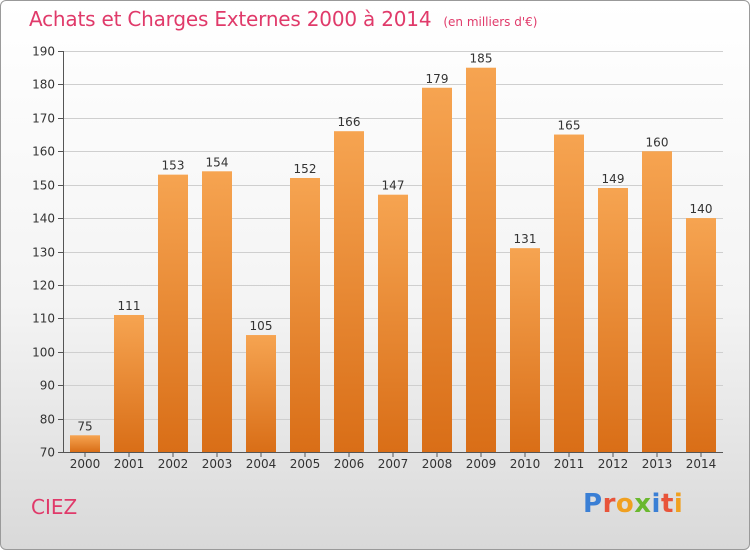 The width and height of the screenshot is (750, 550). Describe the element at coordinates (643, 504) in the screenshot. I see `logo-letter: x` at that location.